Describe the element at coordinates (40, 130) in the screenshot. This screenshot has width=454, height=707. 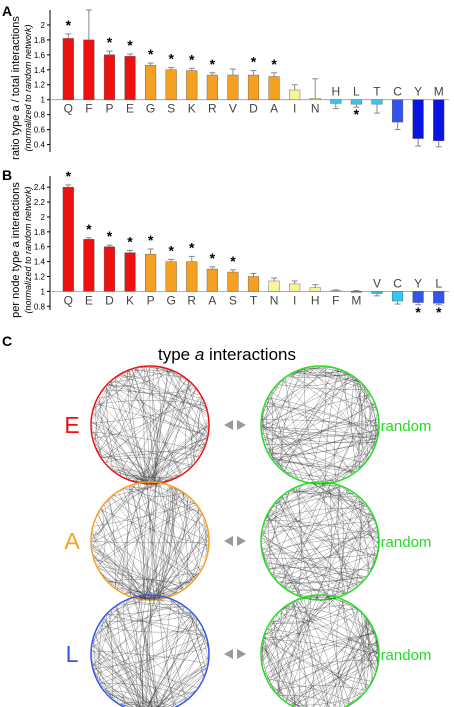
I see `y-tick-label: 0.6` at that location.